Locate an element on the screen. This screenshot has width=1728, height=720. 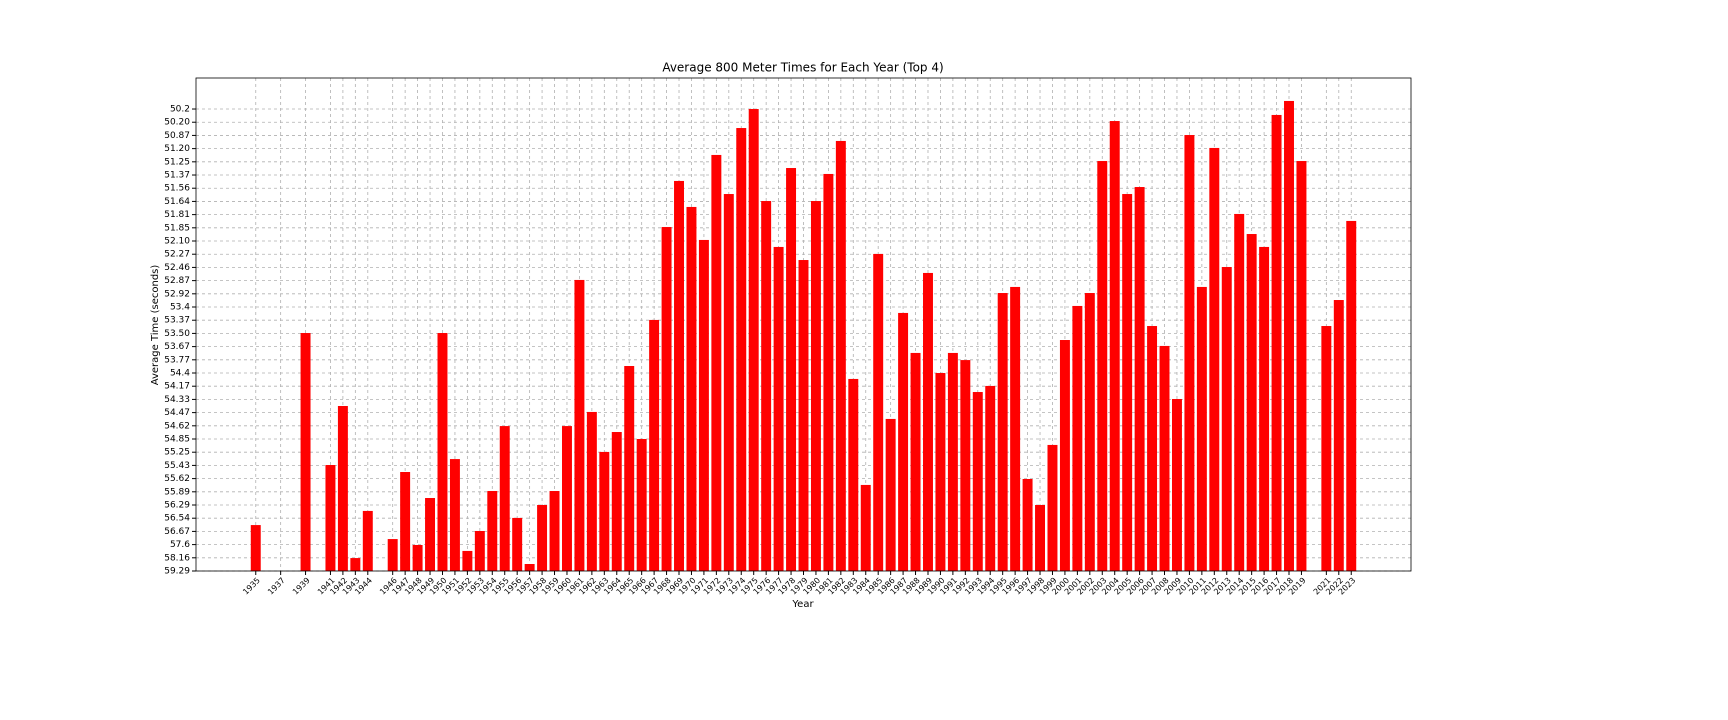
y-tick-label: 52.87 is located at coordinates (177, 281).